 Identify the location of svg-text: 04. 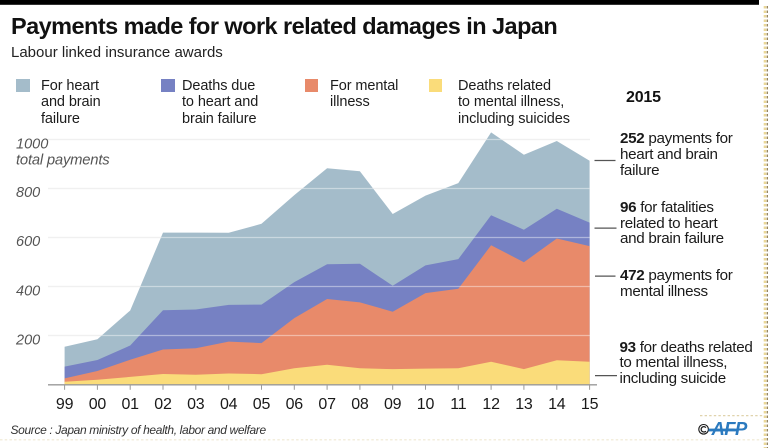
(229, 404).